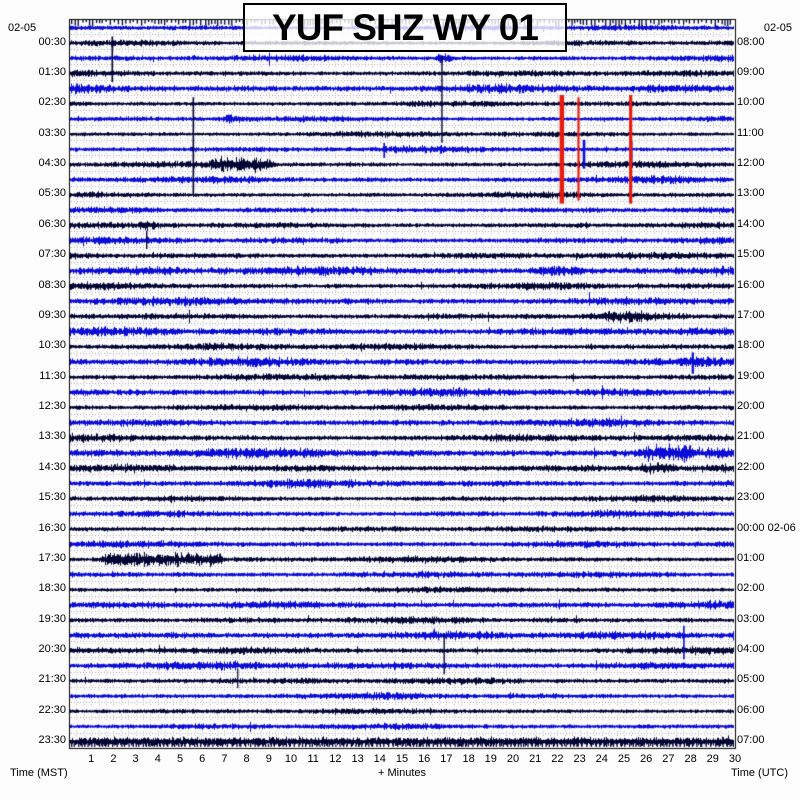  Describe the element at coordinates (535, 759) in the screenshot. I see `minute-tick-label: 21` at that location.